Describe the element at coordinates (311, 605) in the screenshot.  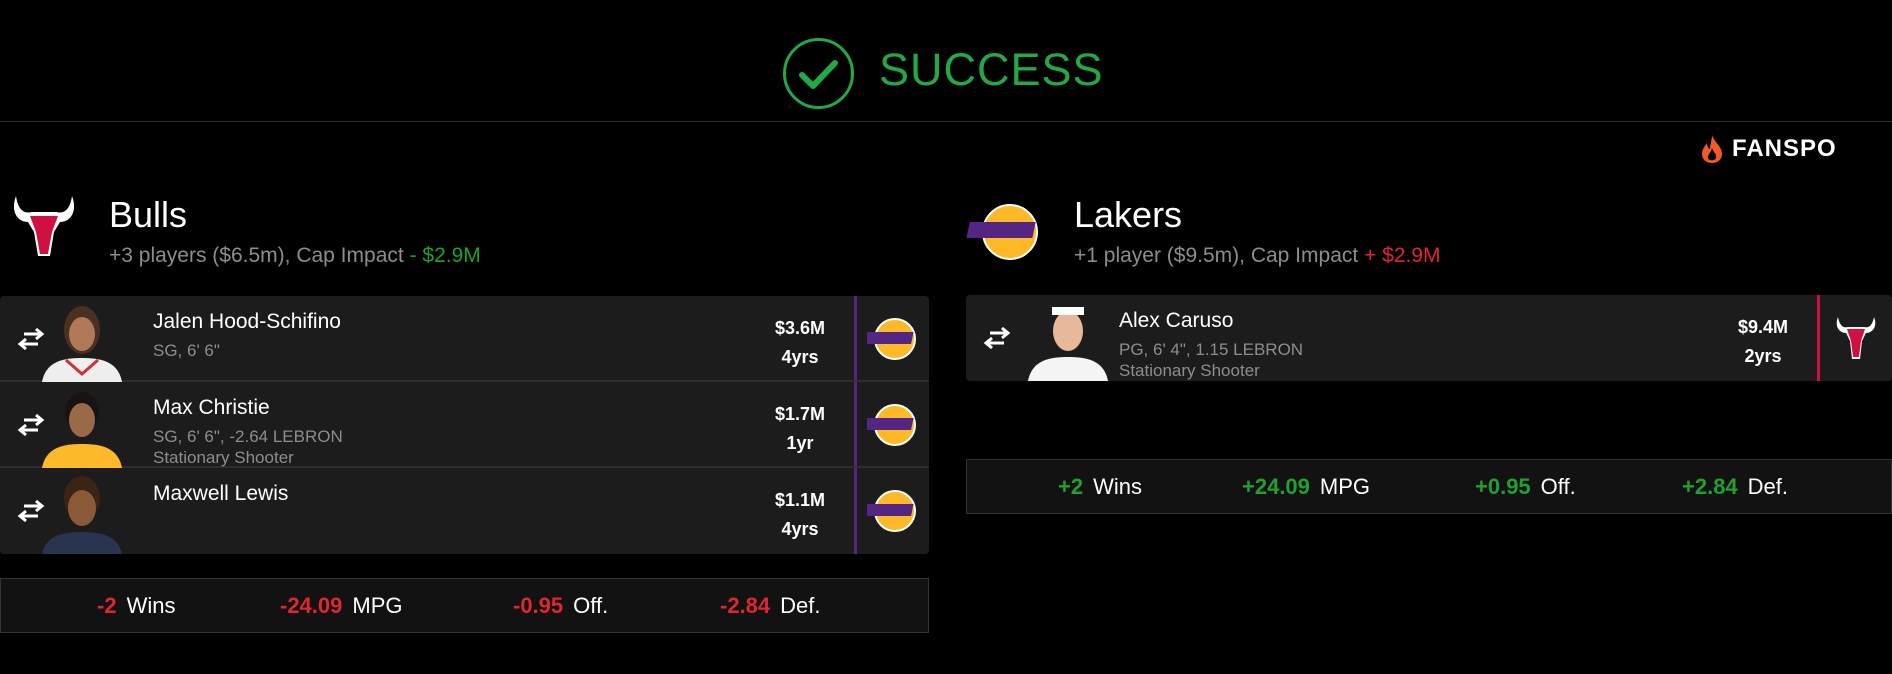
I see `stat-value: -24.09` at that location.